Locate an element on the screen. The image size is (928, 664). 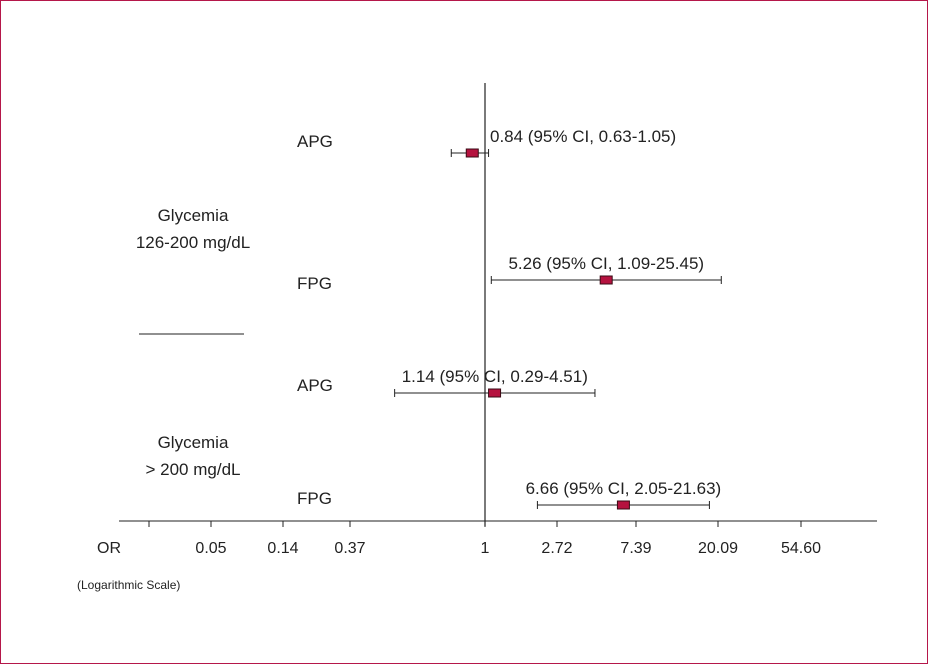
or-annotation: 0.84 (95% CI, 0.63-1.05) is located at coordinates (583, 136).